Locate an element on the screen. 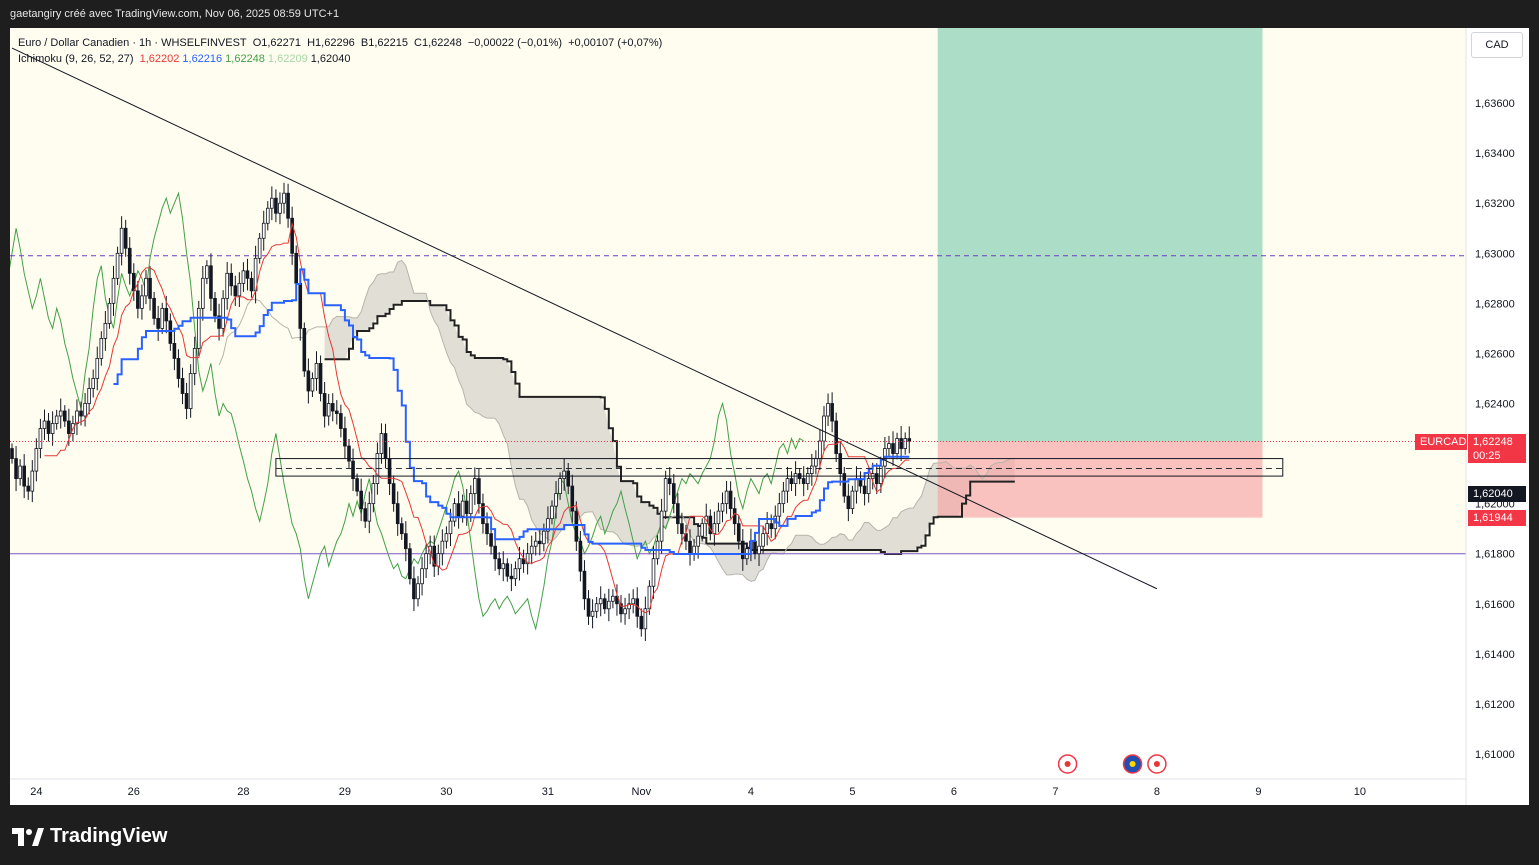  brand-label: TradingView is located at coordinates (109, 836).